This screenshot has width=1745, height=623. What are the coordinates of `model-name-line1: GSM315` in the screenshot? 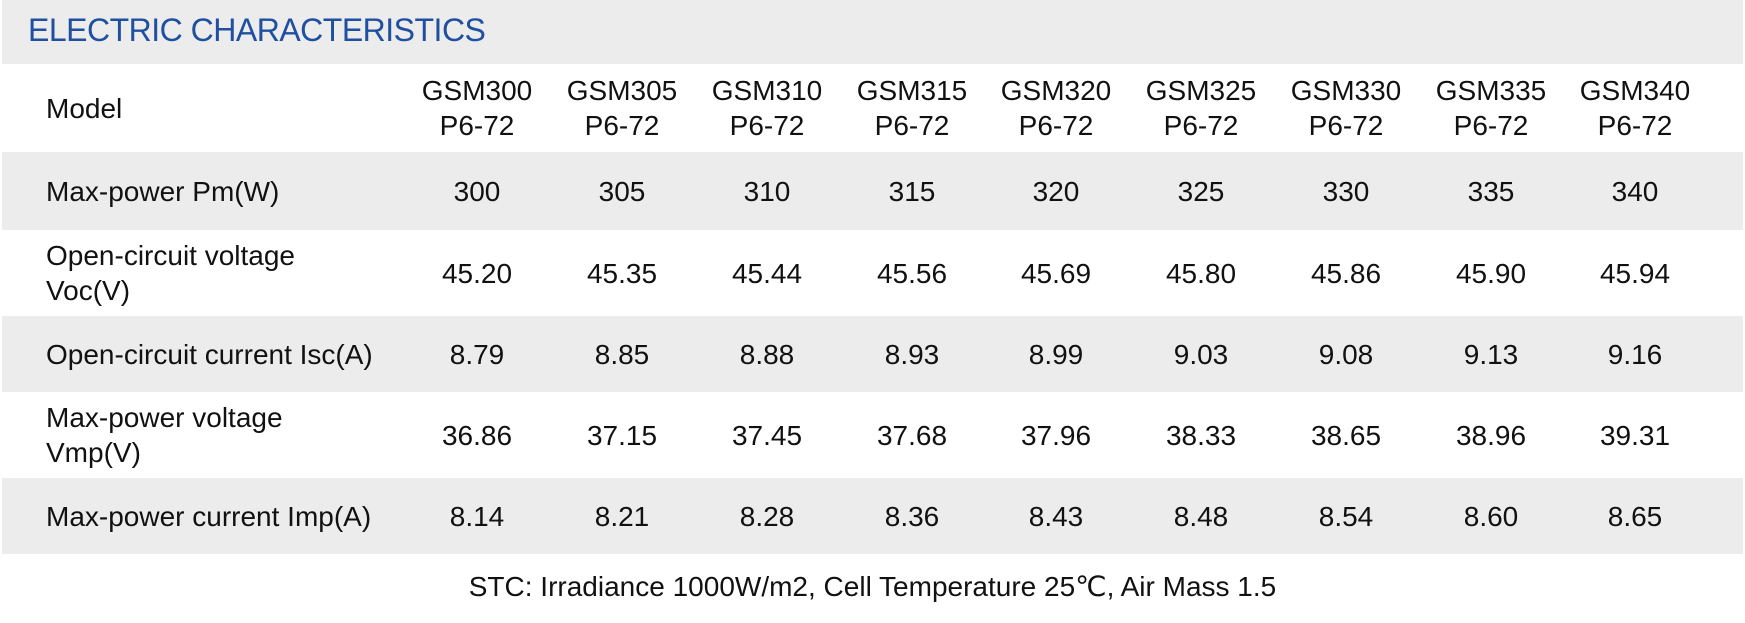 It's located at (912, 90).